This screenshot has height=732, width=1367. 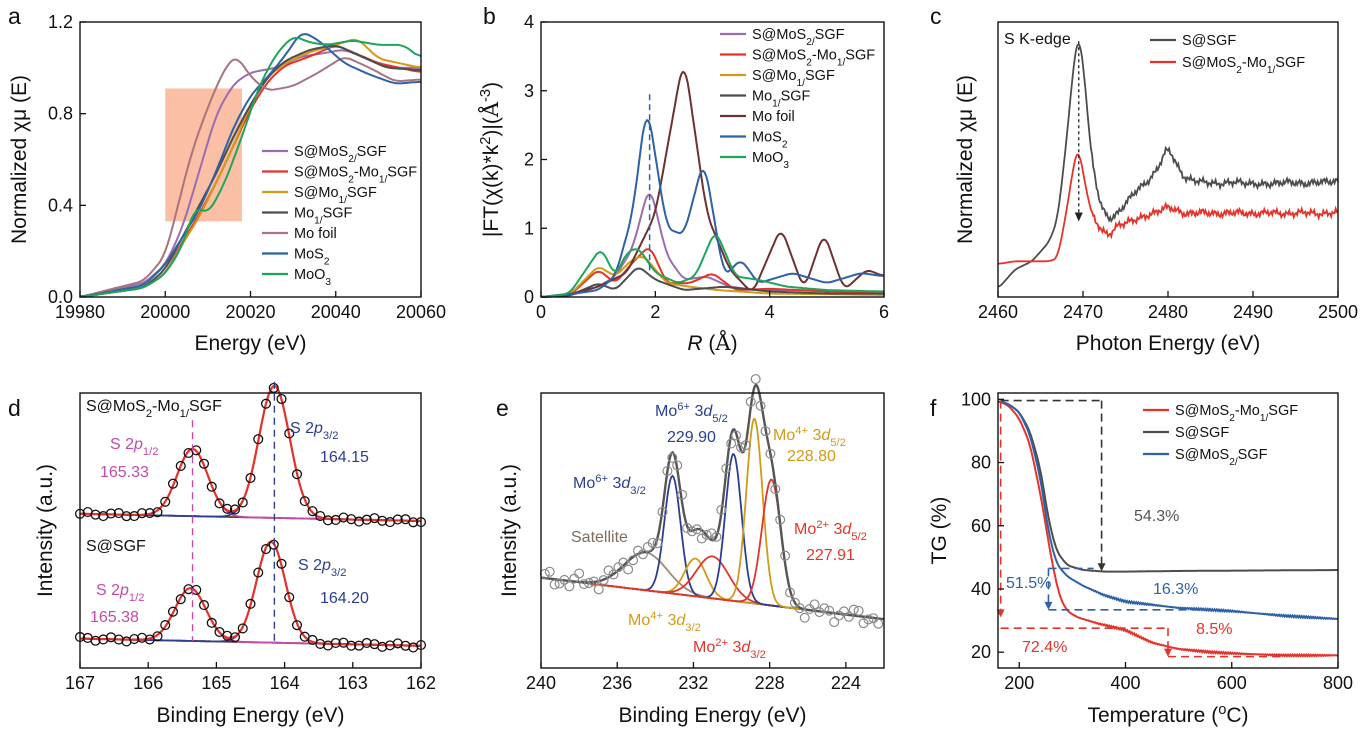 I want to click on fit-envelope, so click(x=250, y=593).